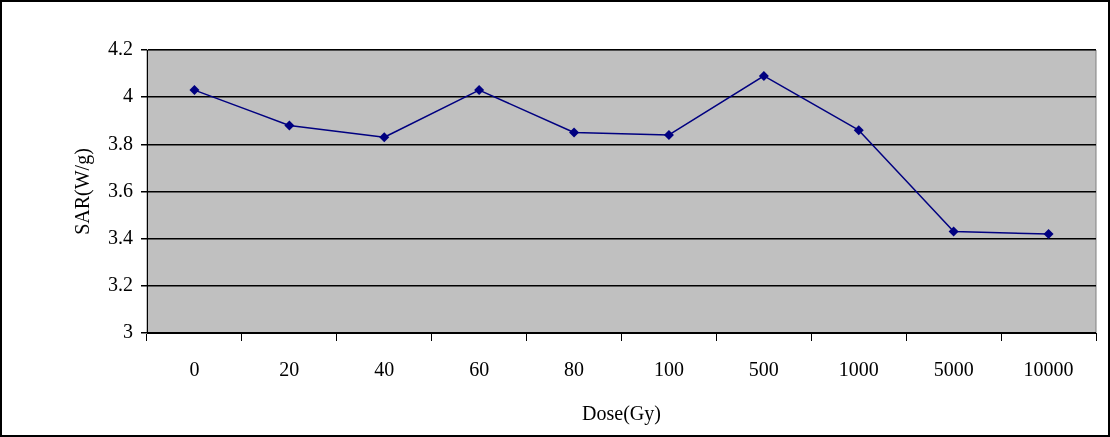  I want to click on x-axis-title: Dose(Gy), so click(621, 414).